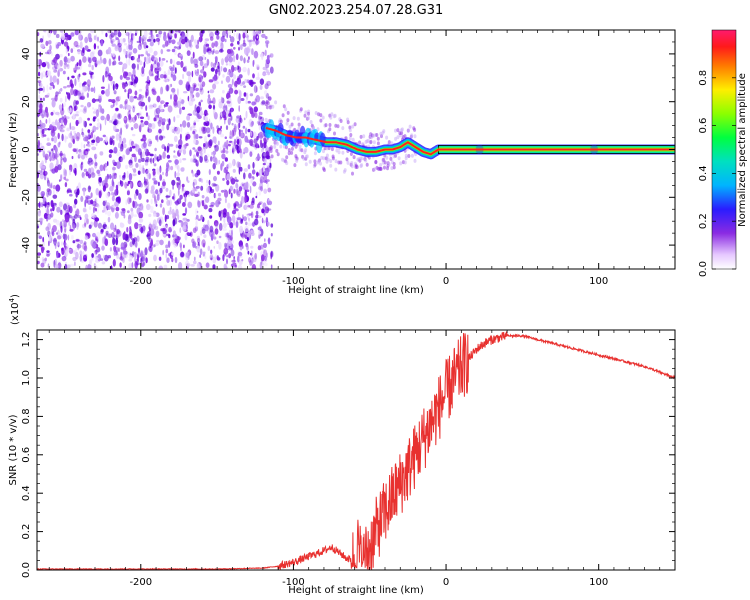 The image size is (750, 600). I want to click on spectrogram-x-label: Height of straight line (km), so click(356, 290).